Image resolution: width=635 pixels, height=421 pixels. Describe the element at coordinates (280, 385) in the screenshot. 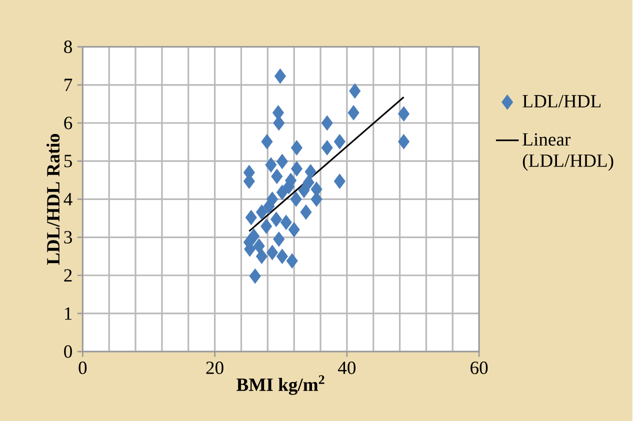

I see `x-axis-title: BMI kg/m$^{2}$` at that location.